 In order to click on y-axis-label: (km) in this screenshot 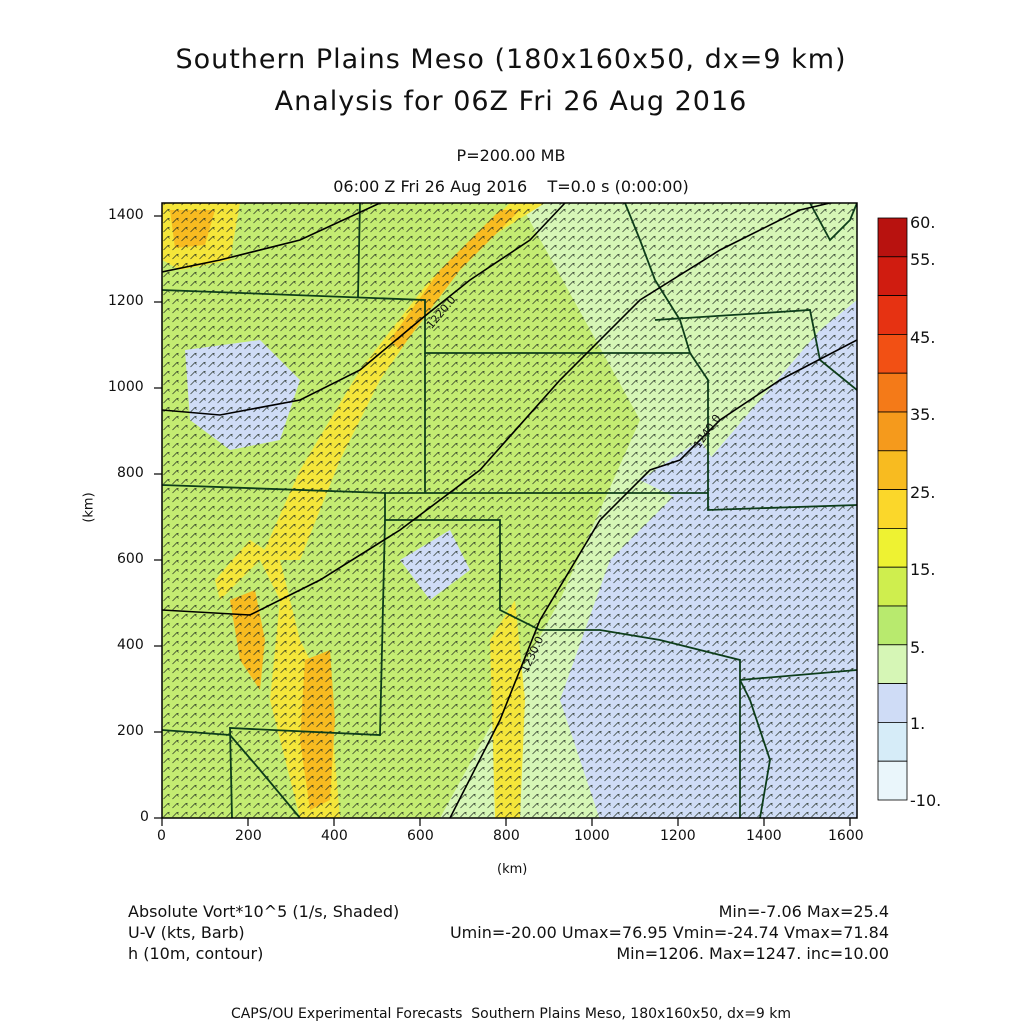, I will do `click(89, 507)`.